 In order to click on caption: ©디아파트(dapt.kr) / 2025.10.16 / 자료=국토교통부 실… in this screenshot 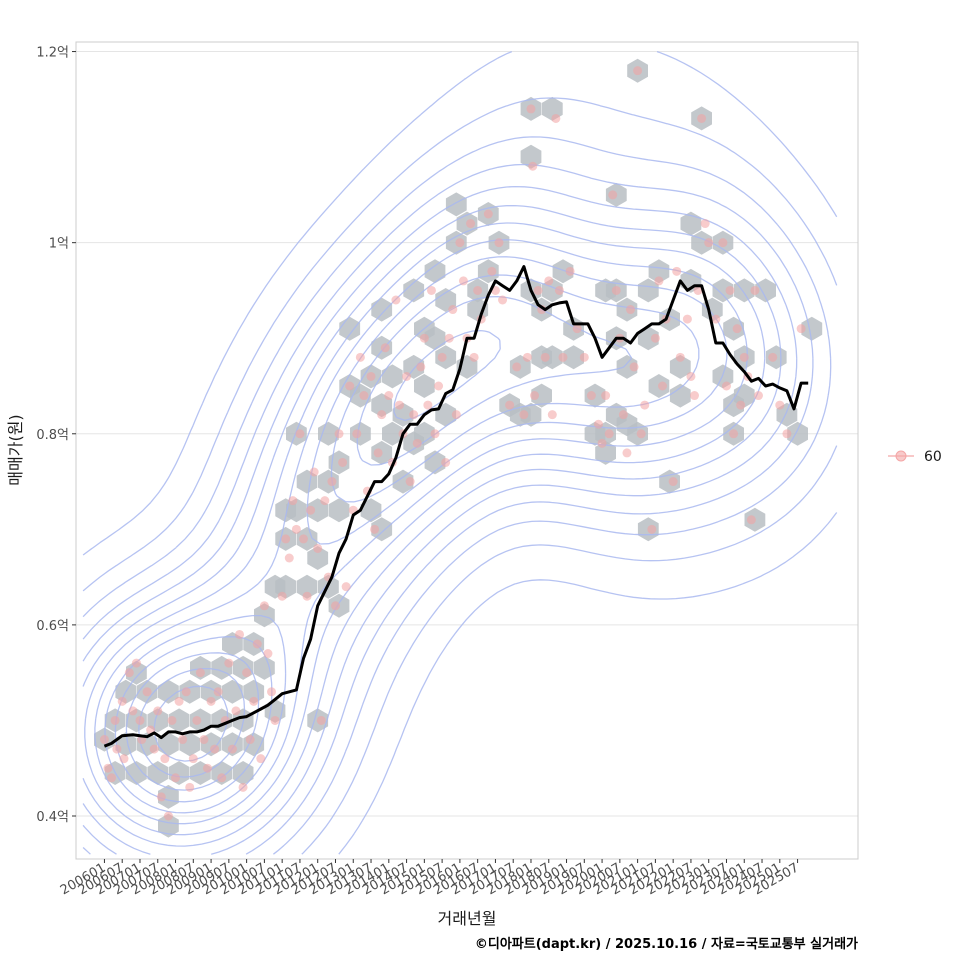, I will do `click(666, 944)`.